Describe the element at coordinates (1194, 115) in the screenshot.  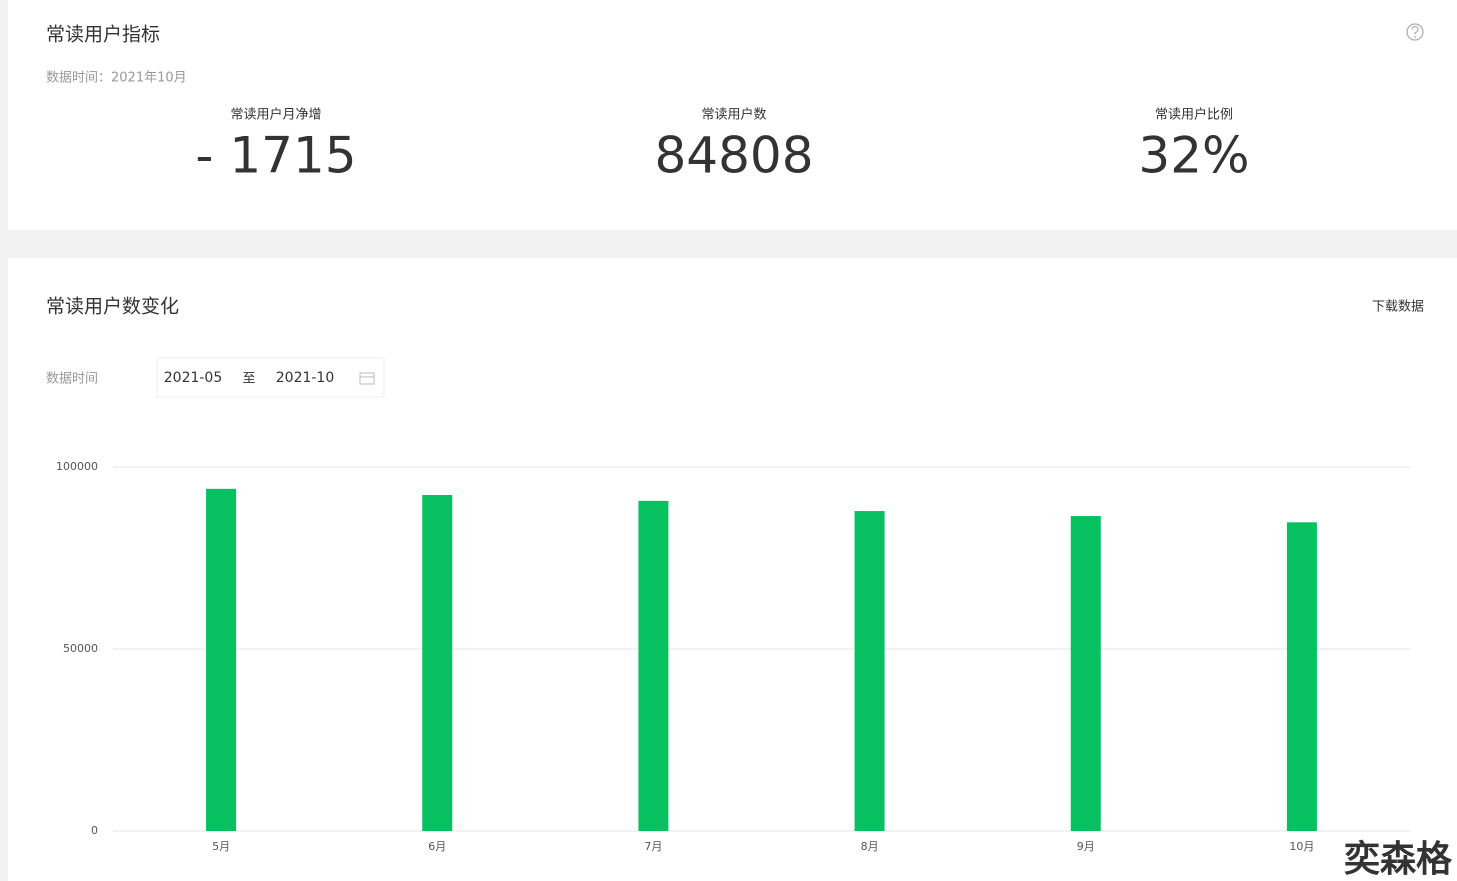
I see `metric-label: 常读用户比例` at that location.